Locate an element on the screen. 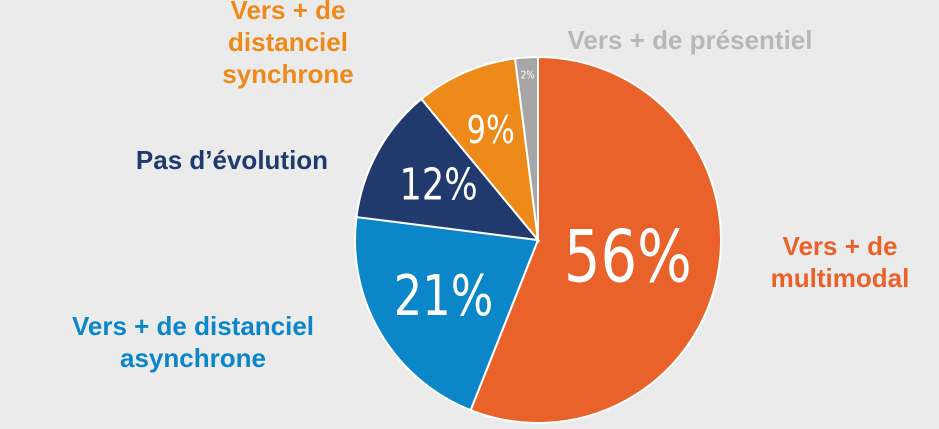  category-label: Vers + de distanciel asynchrone is located at coordinates (193, 342).